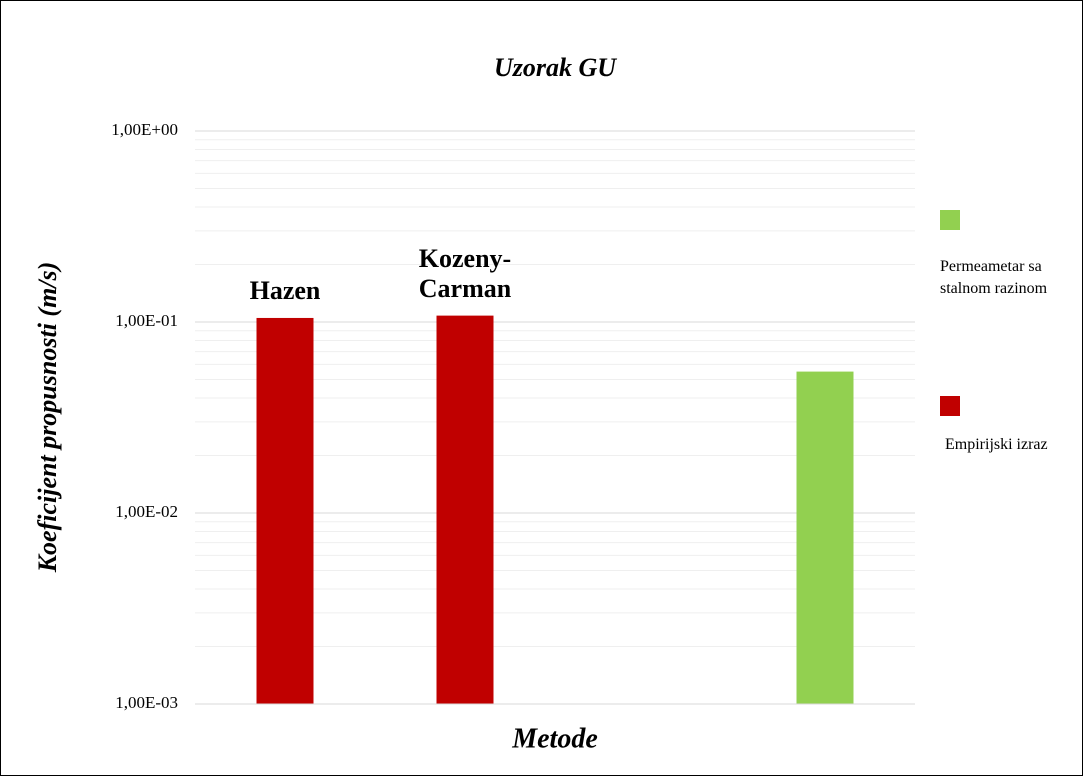 The width and height of the screenshot is (1083, 776). I want to click on x-axis-label: Metode, so click(554, 738).